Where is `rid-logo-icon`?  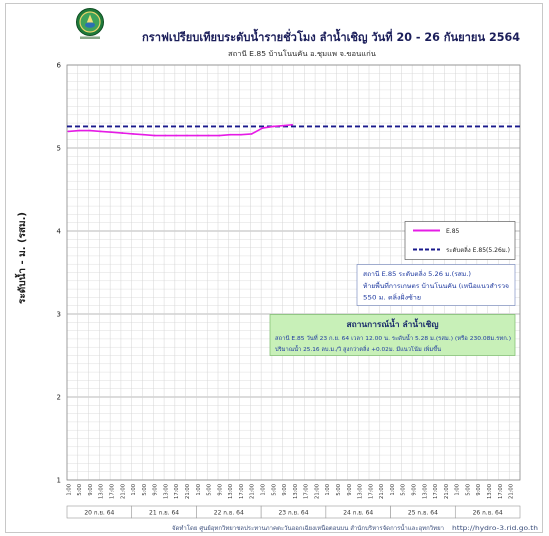 rid-logo-icon is located at coordinates (90, 23).